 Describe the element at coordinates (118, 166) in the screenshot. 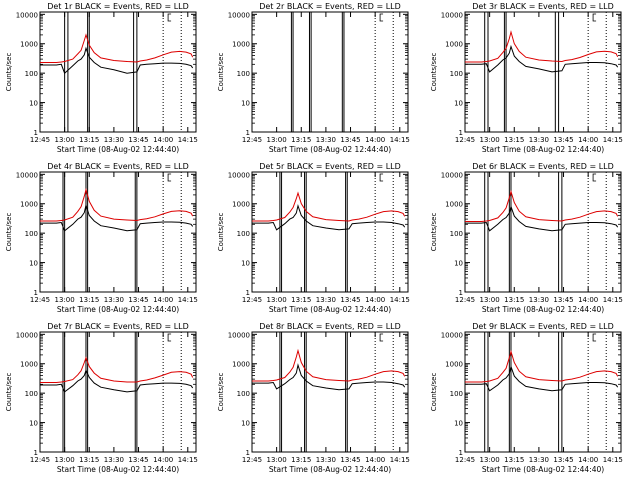

I see `panel-title: Det 4r BLACK = Events, RED = LLD` at that location.